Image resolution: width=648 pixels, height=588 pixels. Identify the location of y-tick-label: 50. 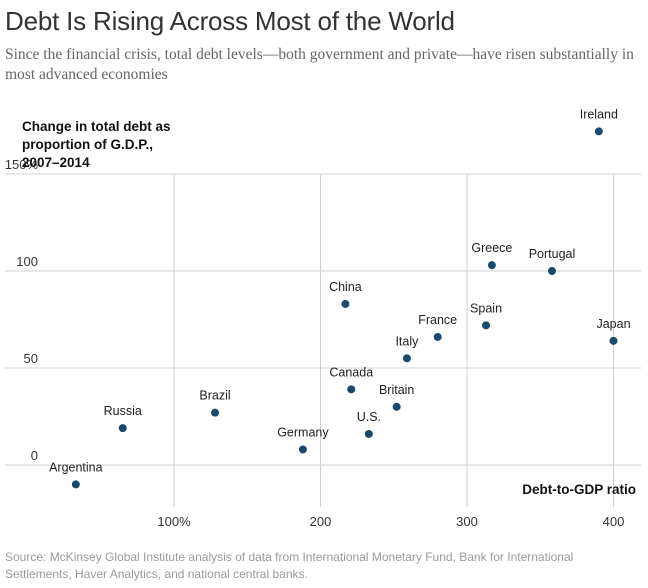
(31, 358).